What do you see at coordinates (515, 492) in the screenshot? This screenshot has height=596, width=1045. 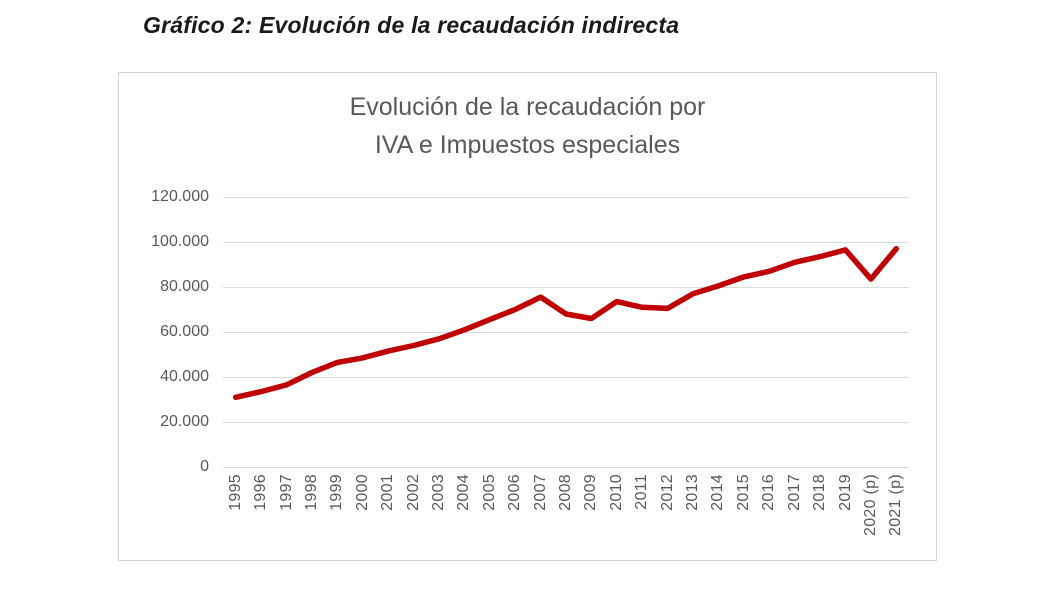 I see `x-axis-tick-label: 2006` at bounding box center [515, 492].